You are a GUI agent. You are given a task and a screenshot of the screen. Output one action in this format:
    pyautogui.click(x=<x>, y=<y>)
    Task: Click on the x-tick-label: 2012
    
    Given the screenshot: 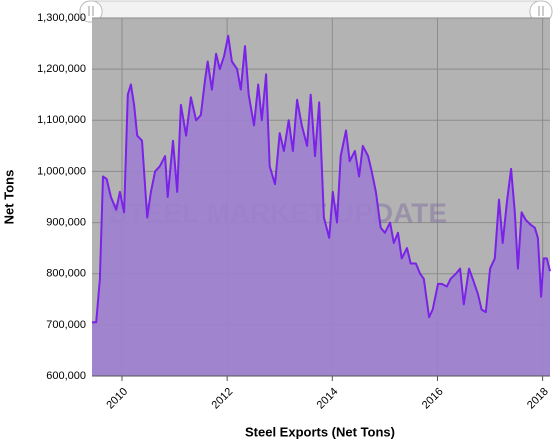 What is the action you would take?
    pyautogui.click(x=223, y=399)
    